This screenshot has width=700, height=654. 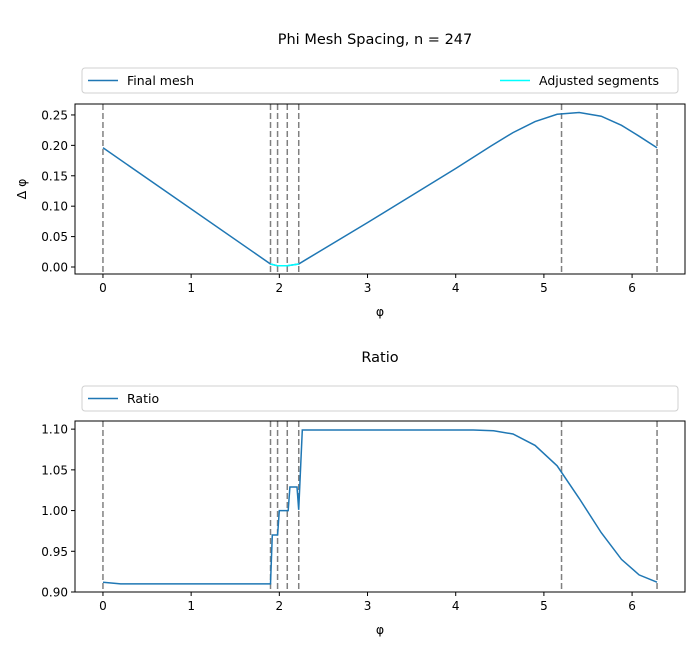 What do you see at coordinates (599, 80) in the screenshot?
I see `legend-label: Adjusted segments` at bounding box center [599, 80].